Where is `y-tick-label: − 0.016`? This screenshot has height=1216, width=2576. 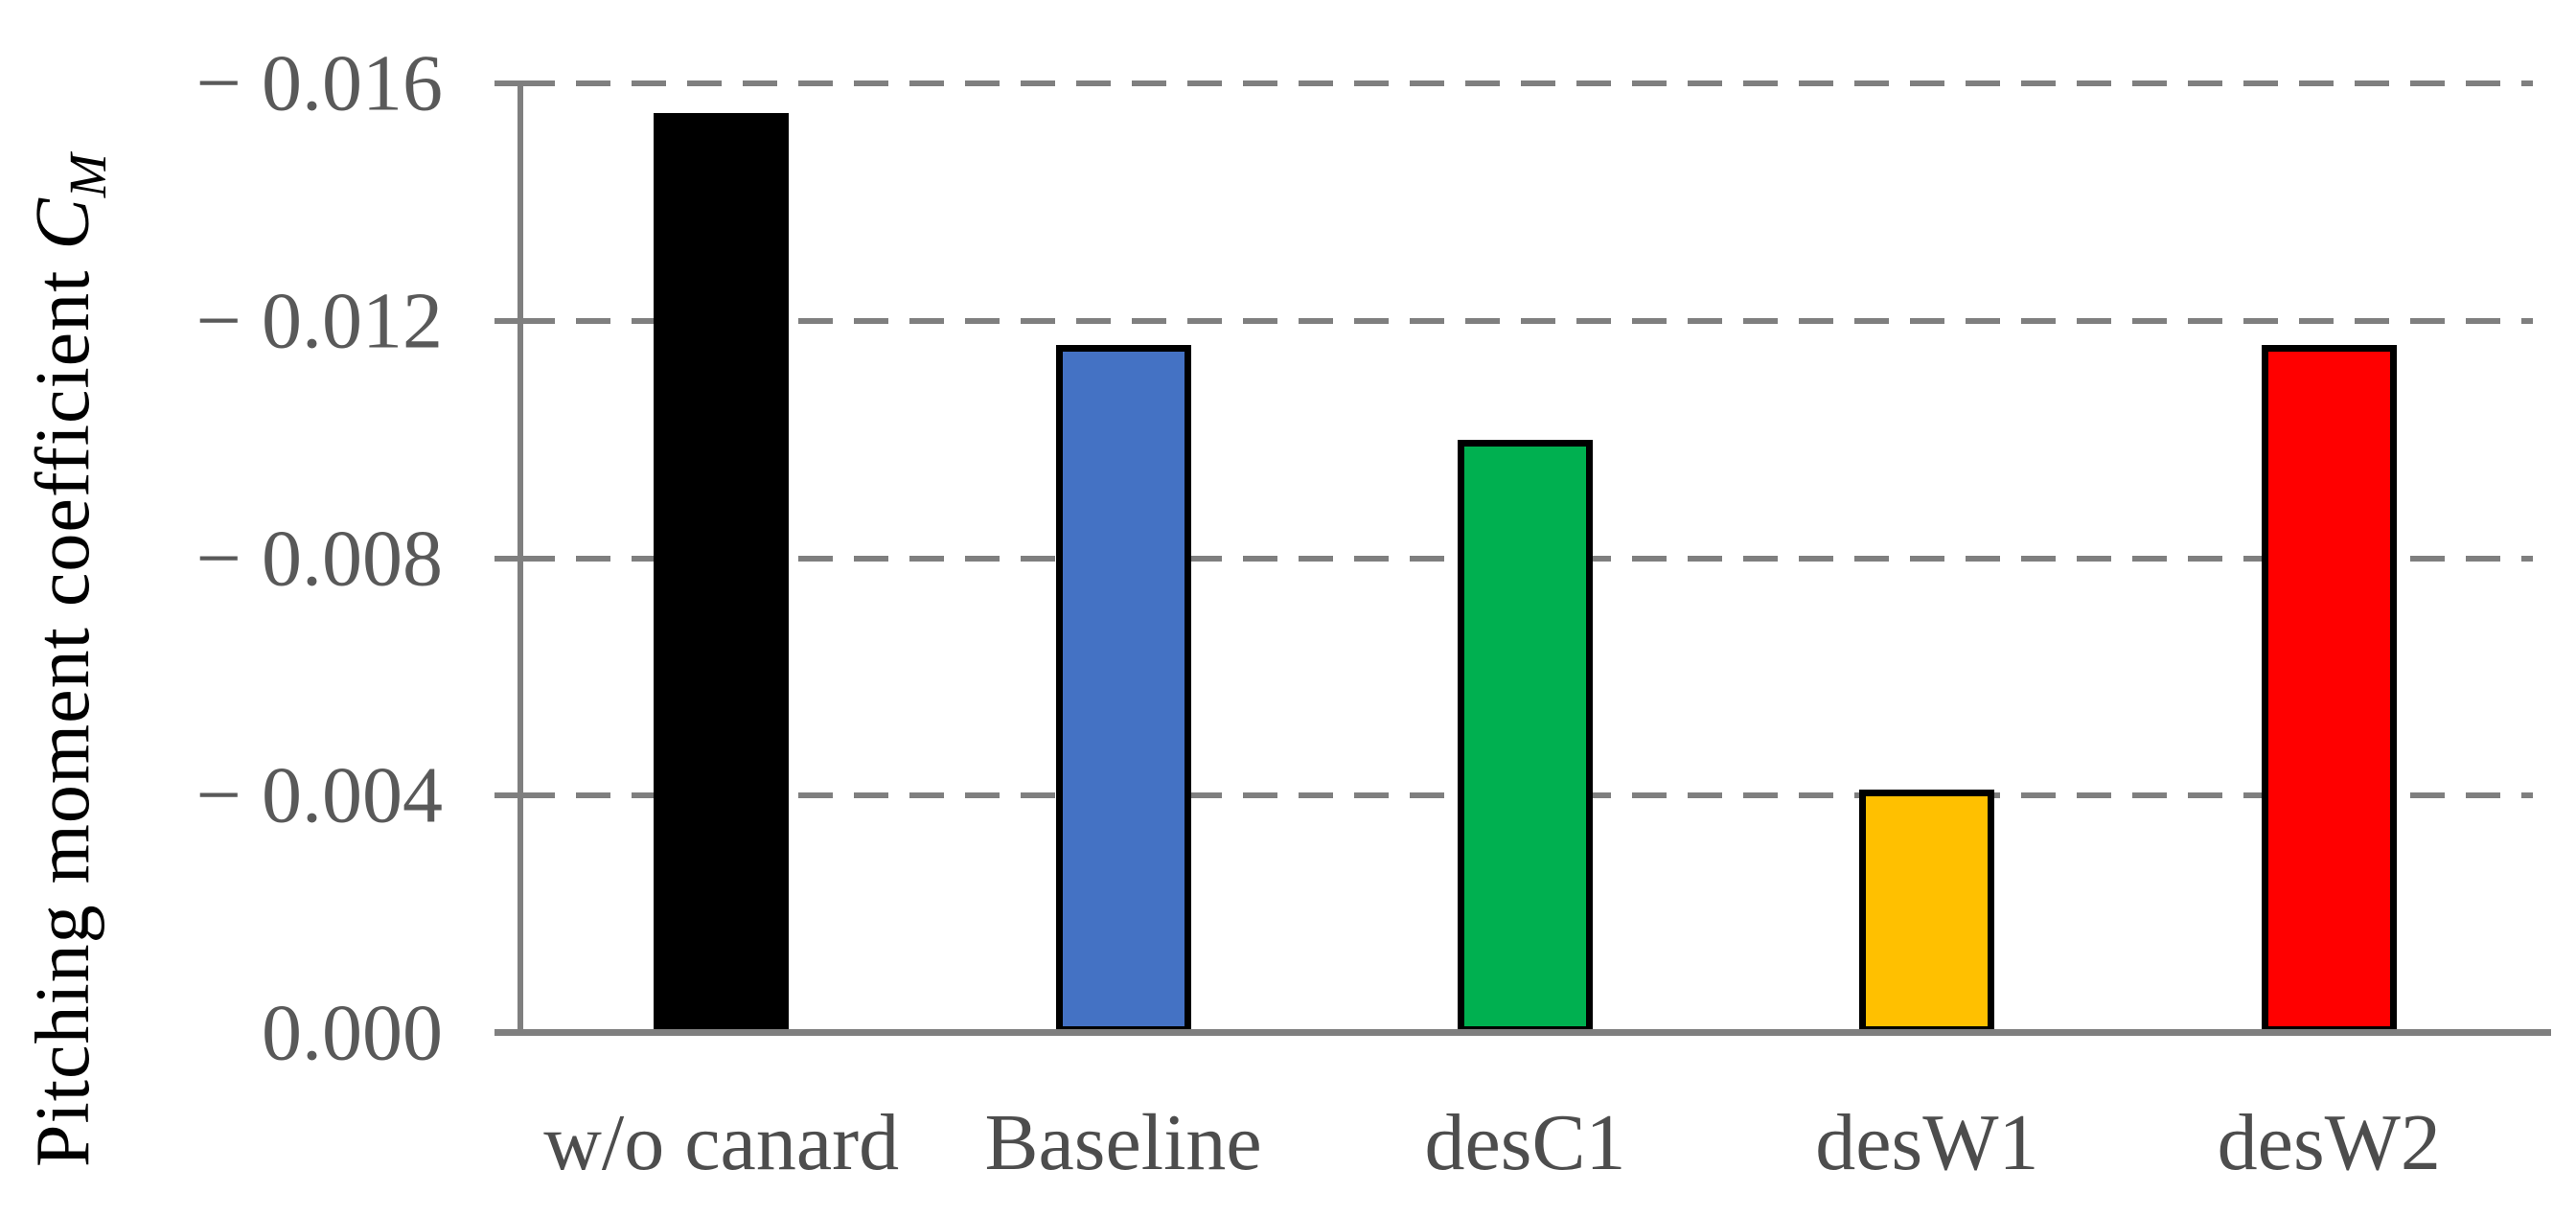 y-tick-label: − 0.016 is located at coordinates (319, 83).